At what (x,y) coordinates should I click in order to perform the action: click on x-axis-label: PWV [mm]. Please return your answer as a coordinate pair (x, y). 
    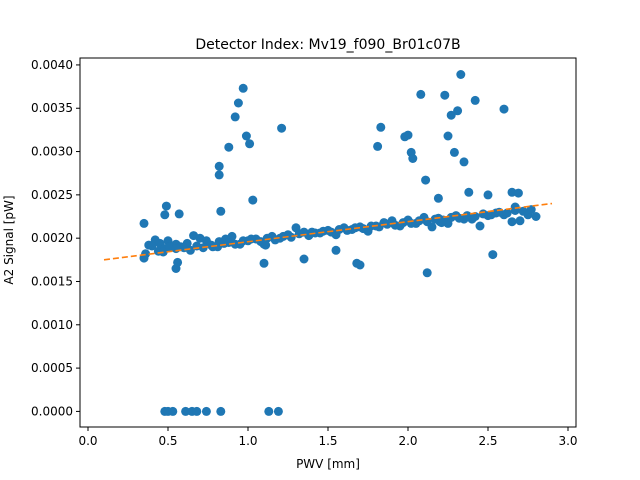
    Looking at the image, I should click on (328, 464).